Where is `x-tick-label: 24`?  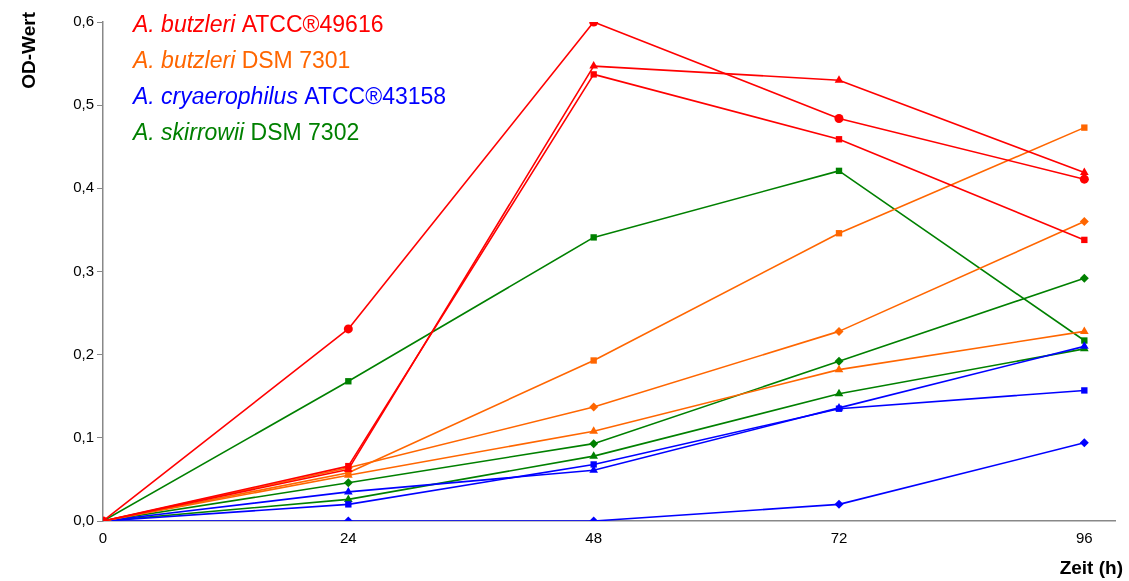 x-tick-label: 24 is located at coordinates (348, 538).